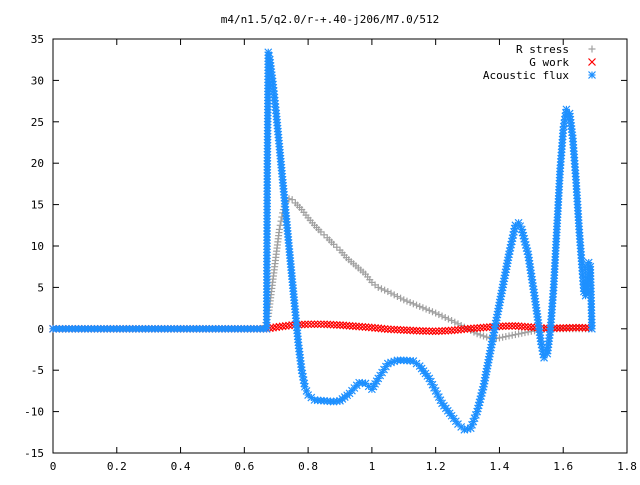 This screenshot has height=485, width=640. Describe the element at coordinates (592, 62) in the screenshot. I see `legend-marker-g-work` at that location.